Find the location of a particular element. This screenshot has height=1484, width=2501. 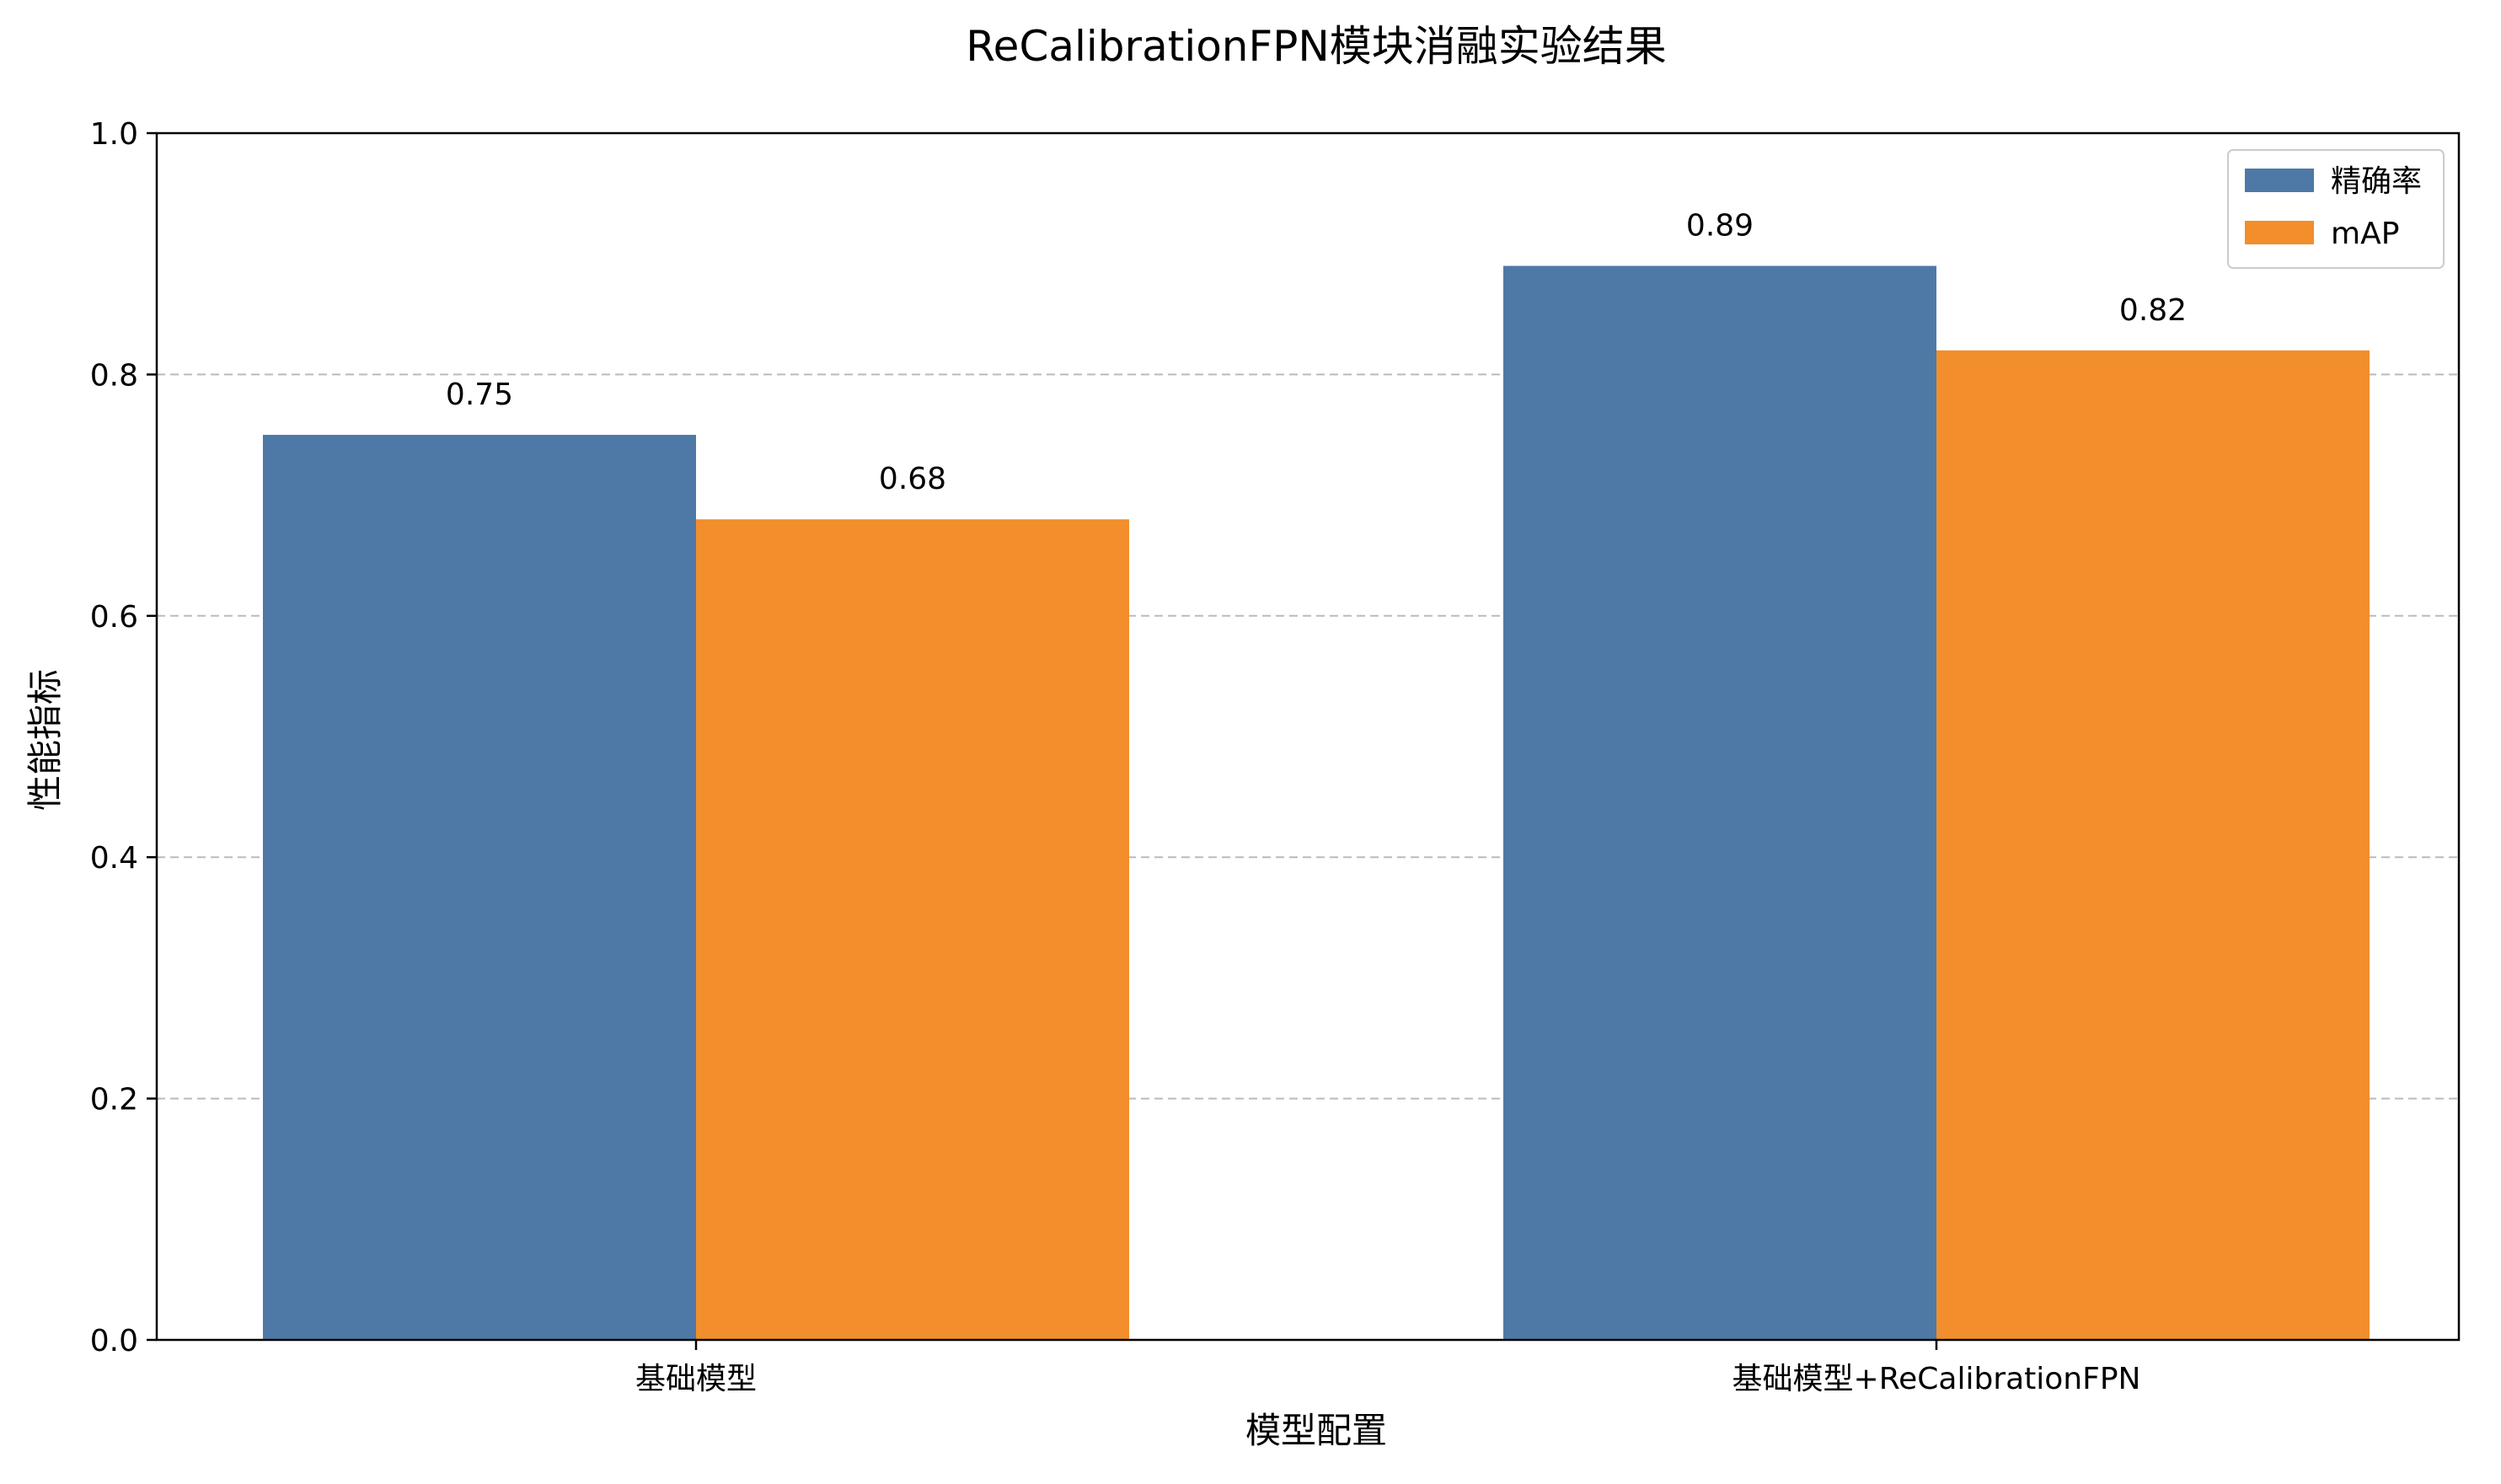

y-axis-label: 性能指标 is located at coordinates (45, 740).